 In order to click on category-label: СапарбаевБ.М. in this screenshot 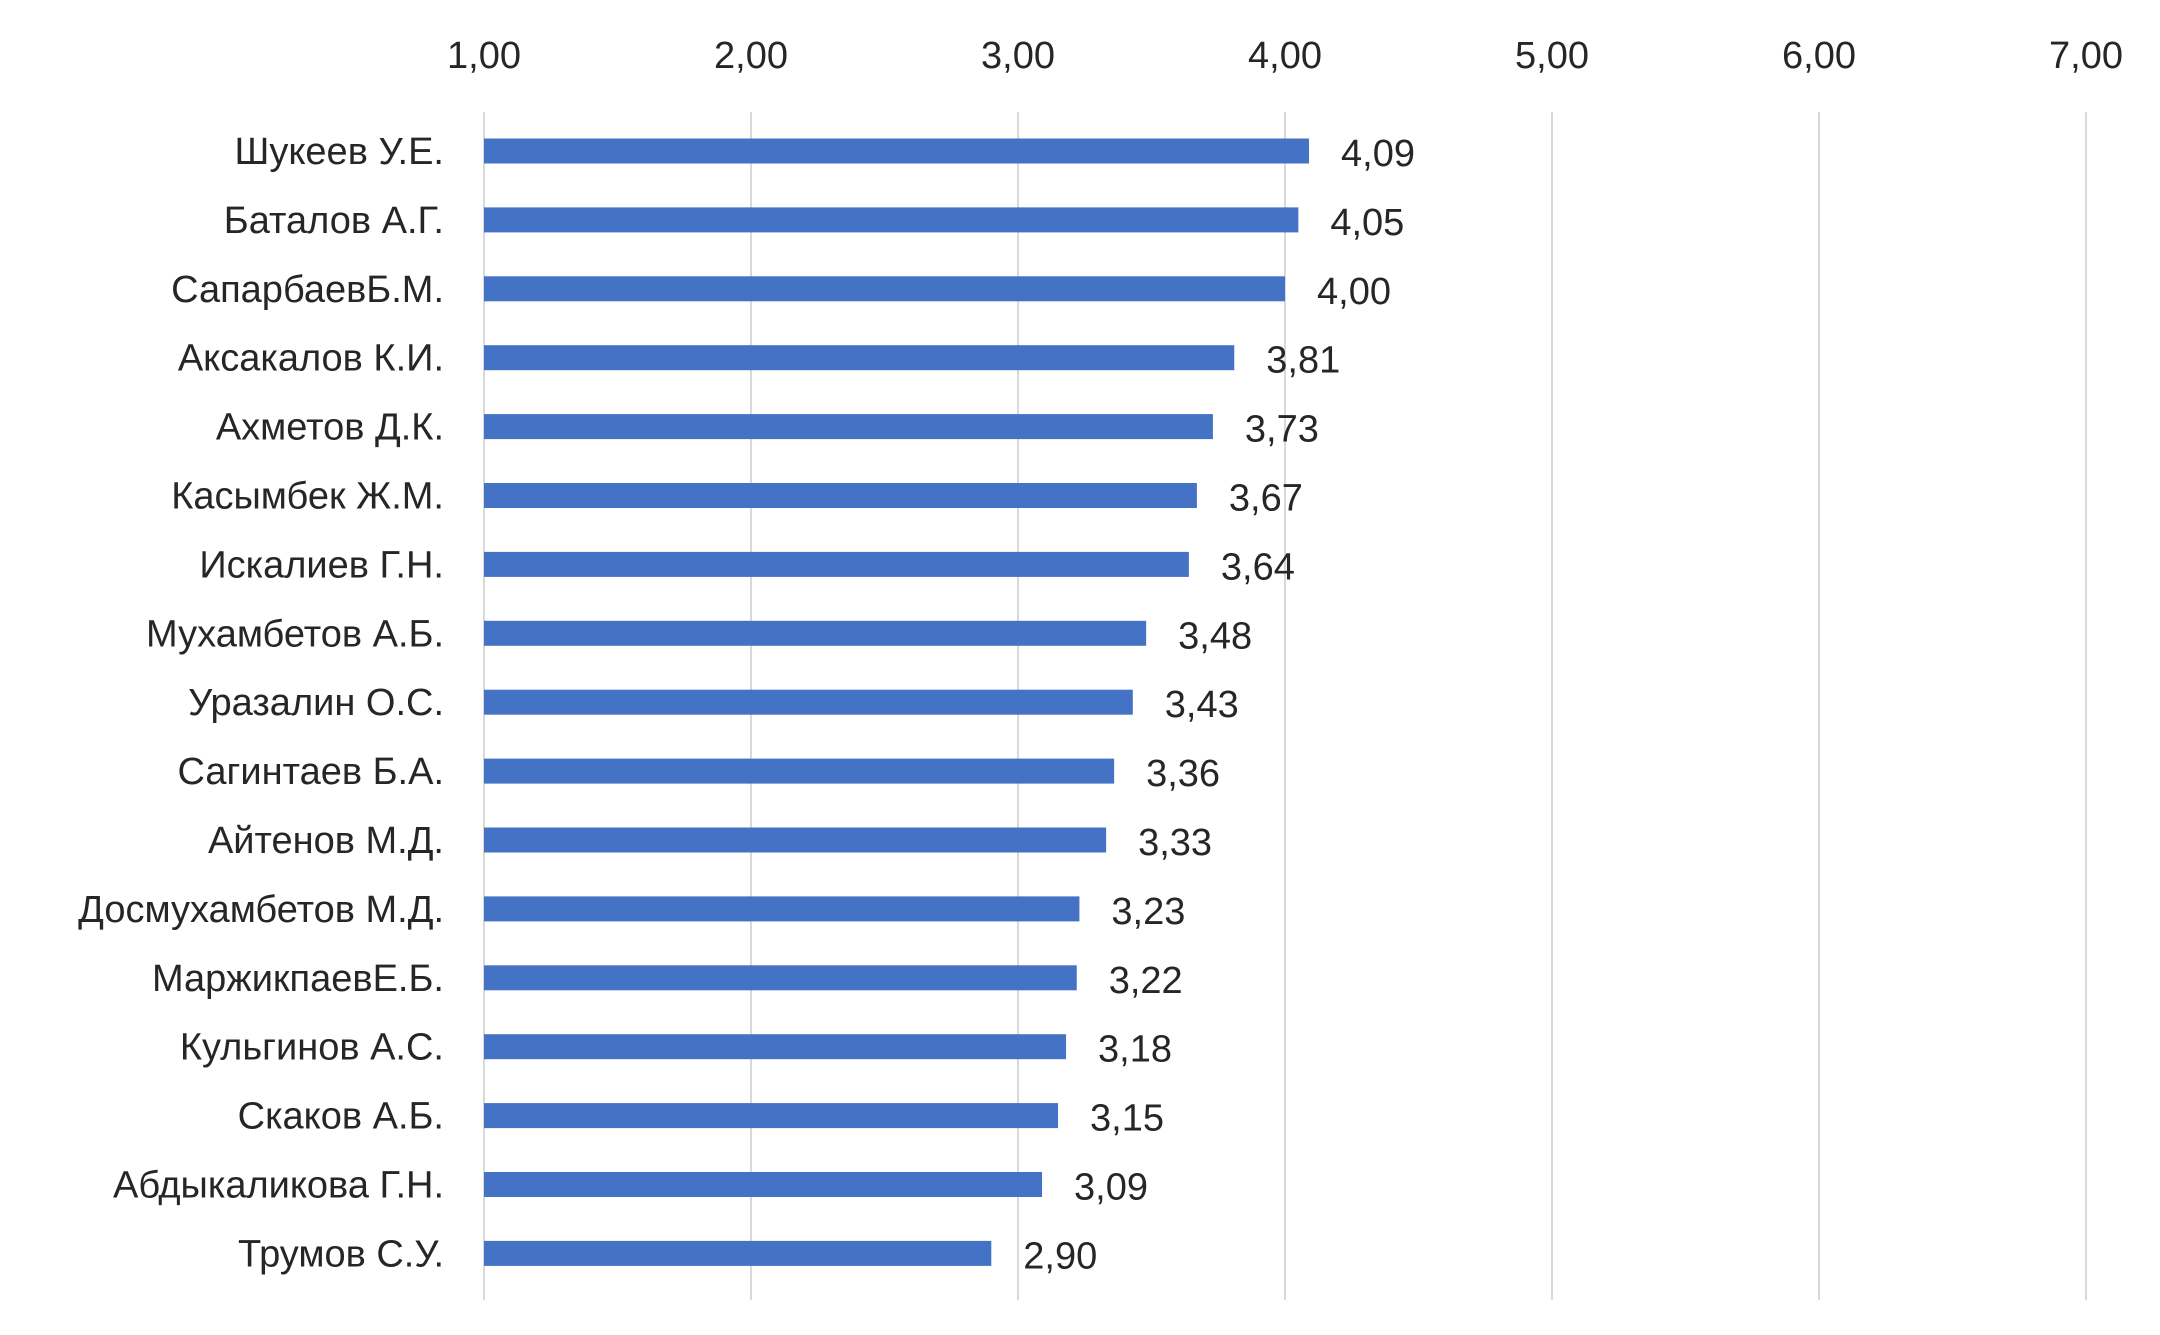, I will do `click(307, 290)`.